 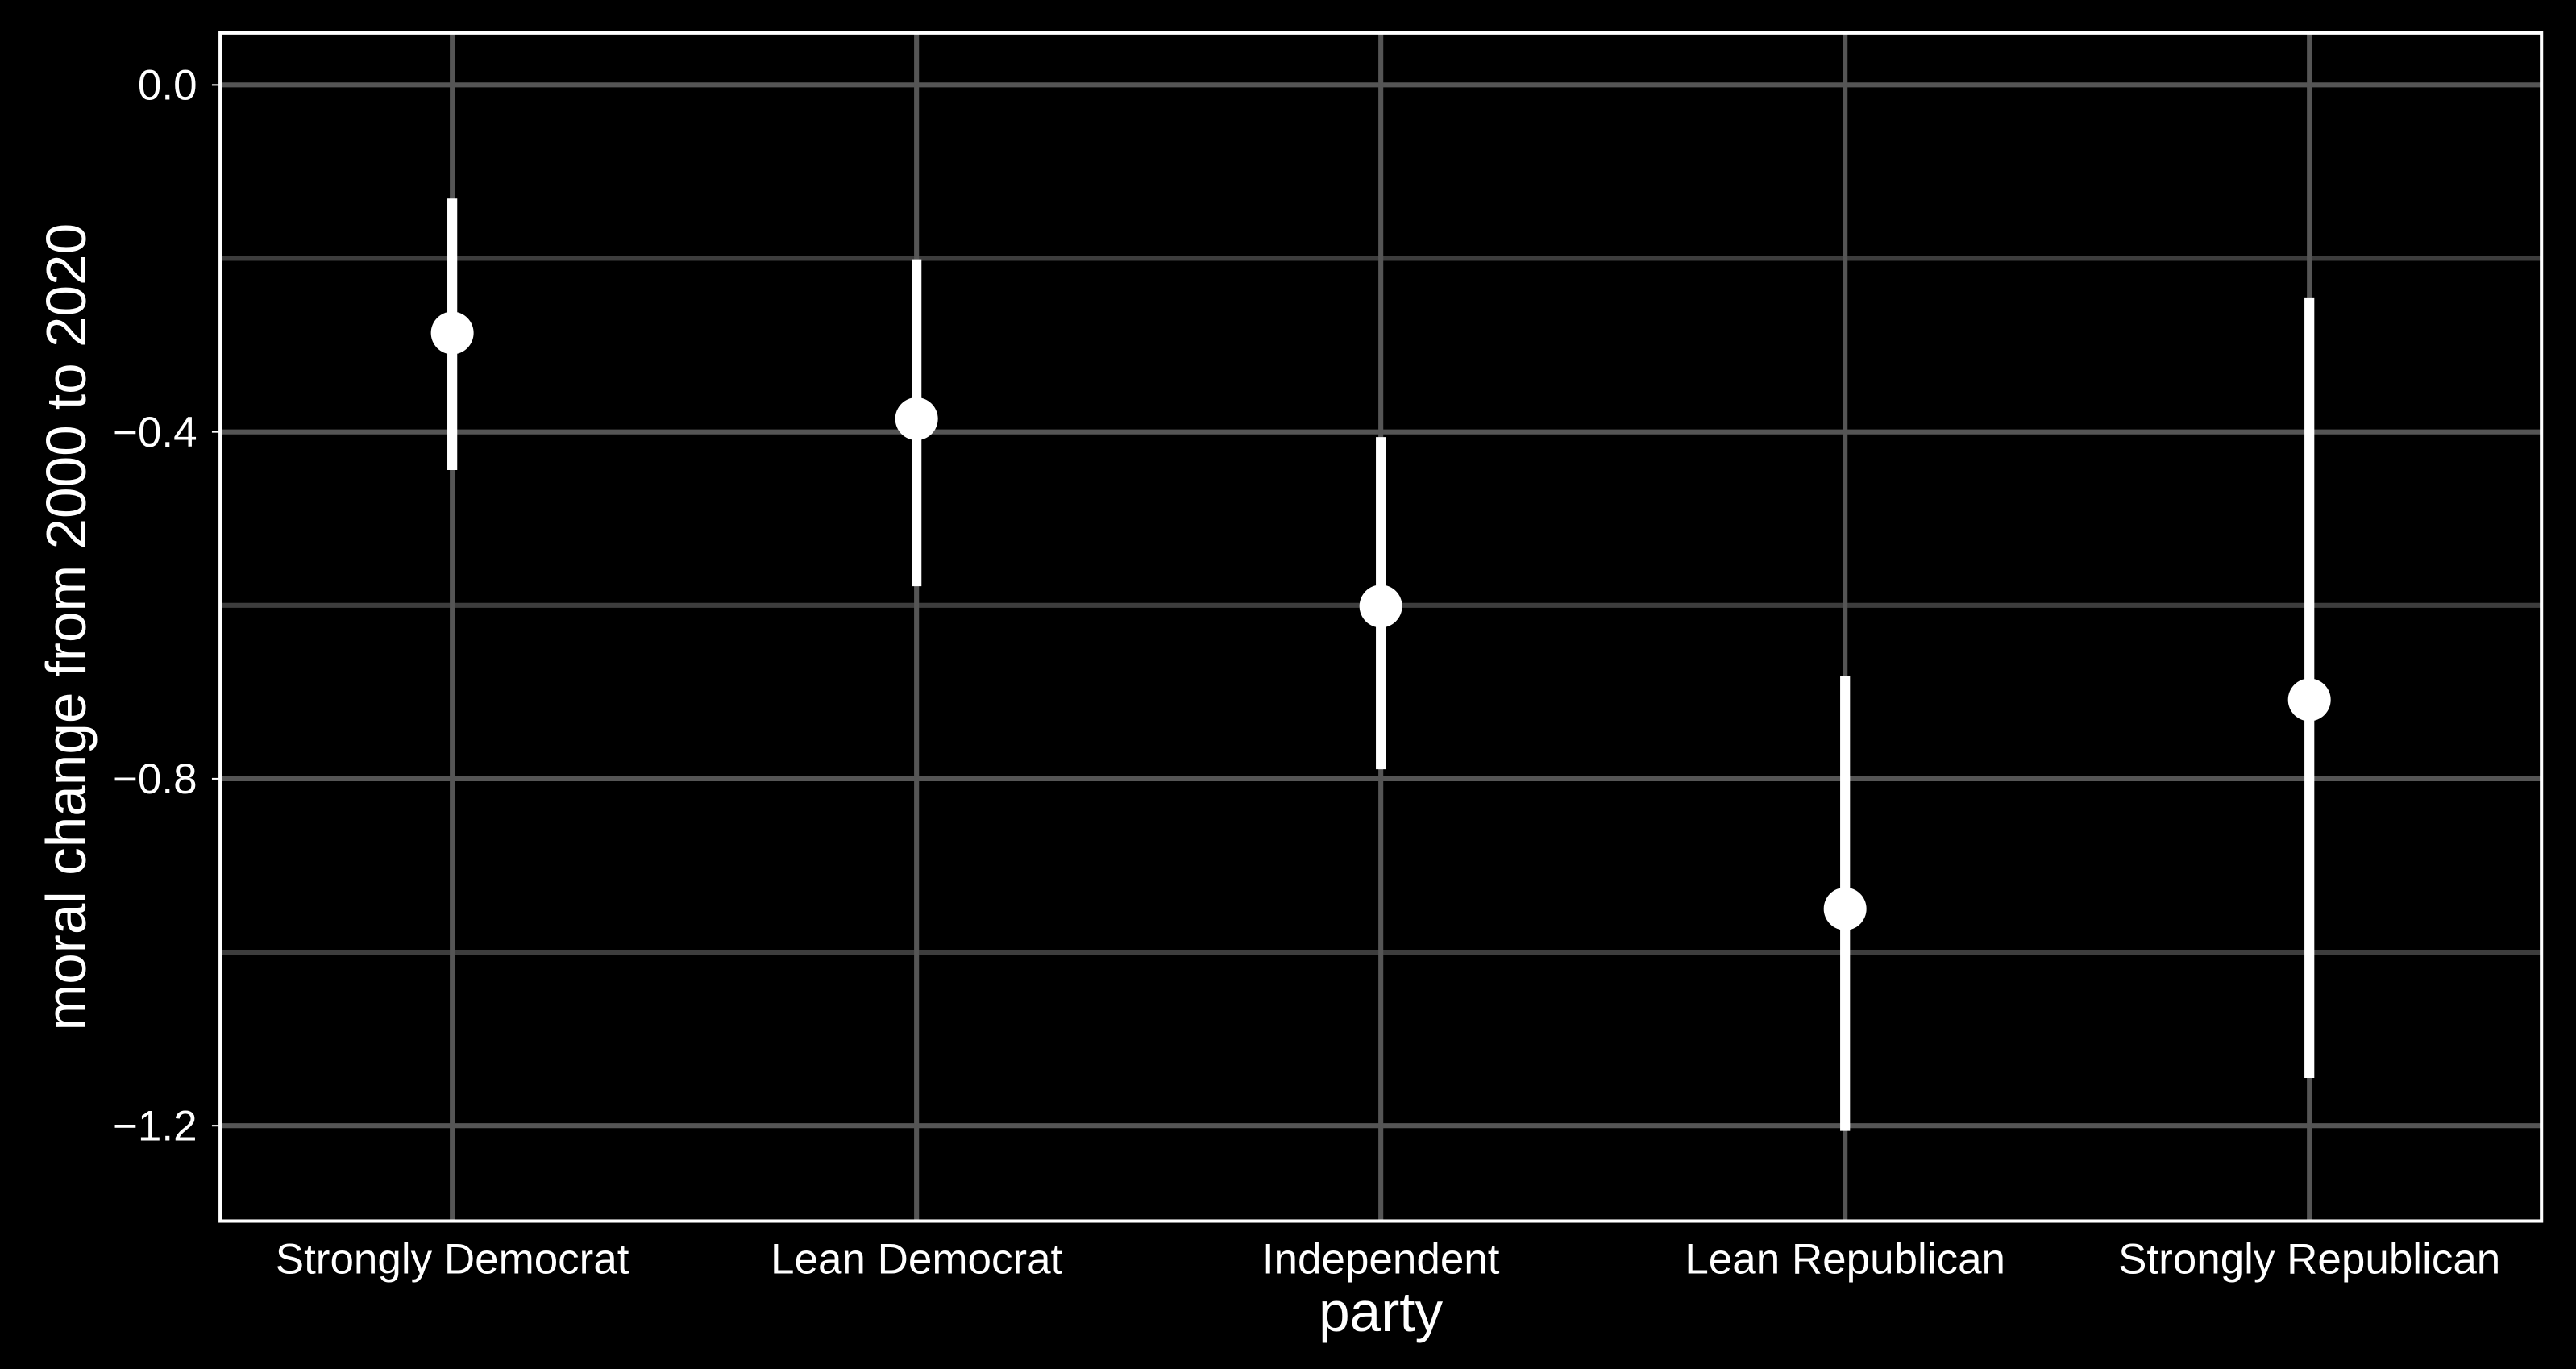 I want to click on x-tick-label: Lean Democrat, so click(x=917, y=1260).